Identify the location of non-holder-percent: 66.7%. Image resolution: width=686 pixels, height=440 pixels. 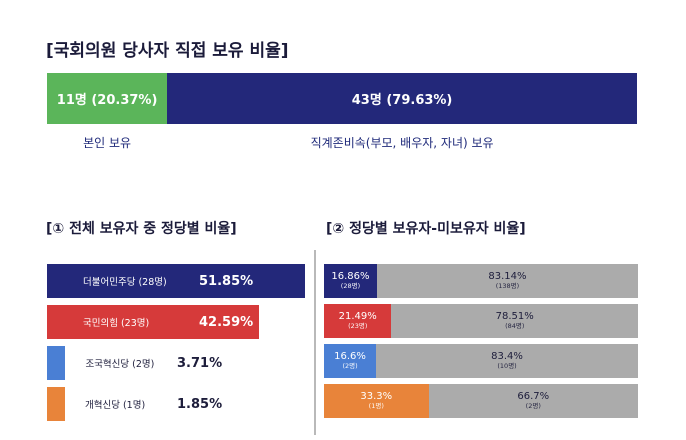
(533, 397).